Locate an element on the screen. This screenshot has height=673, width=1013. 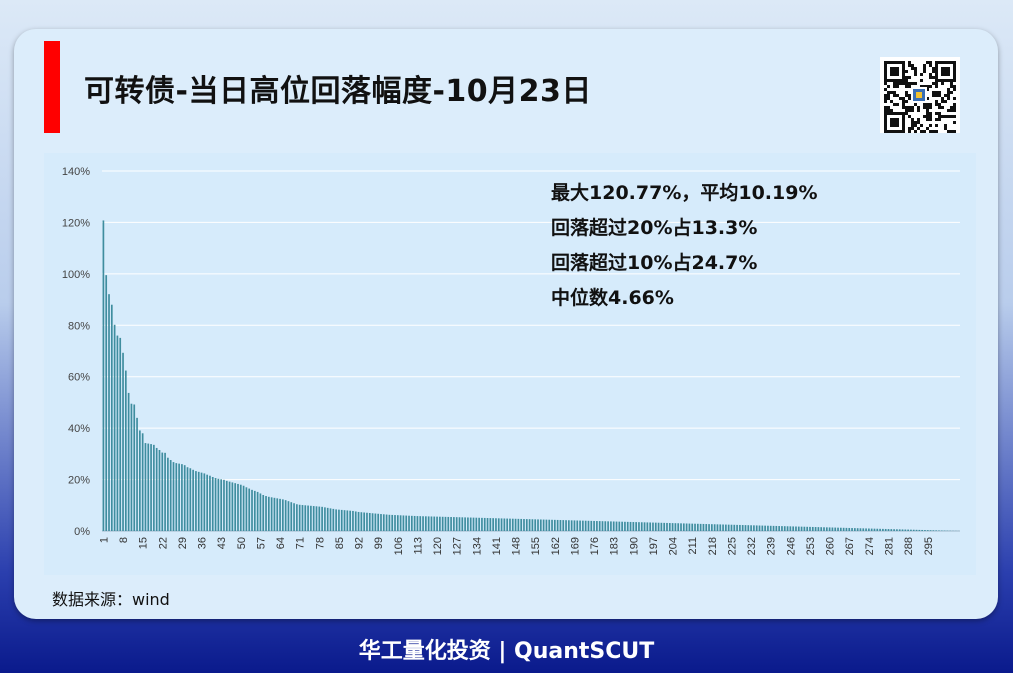
x-tick-label: 50 is located at coordinates (242, 543).